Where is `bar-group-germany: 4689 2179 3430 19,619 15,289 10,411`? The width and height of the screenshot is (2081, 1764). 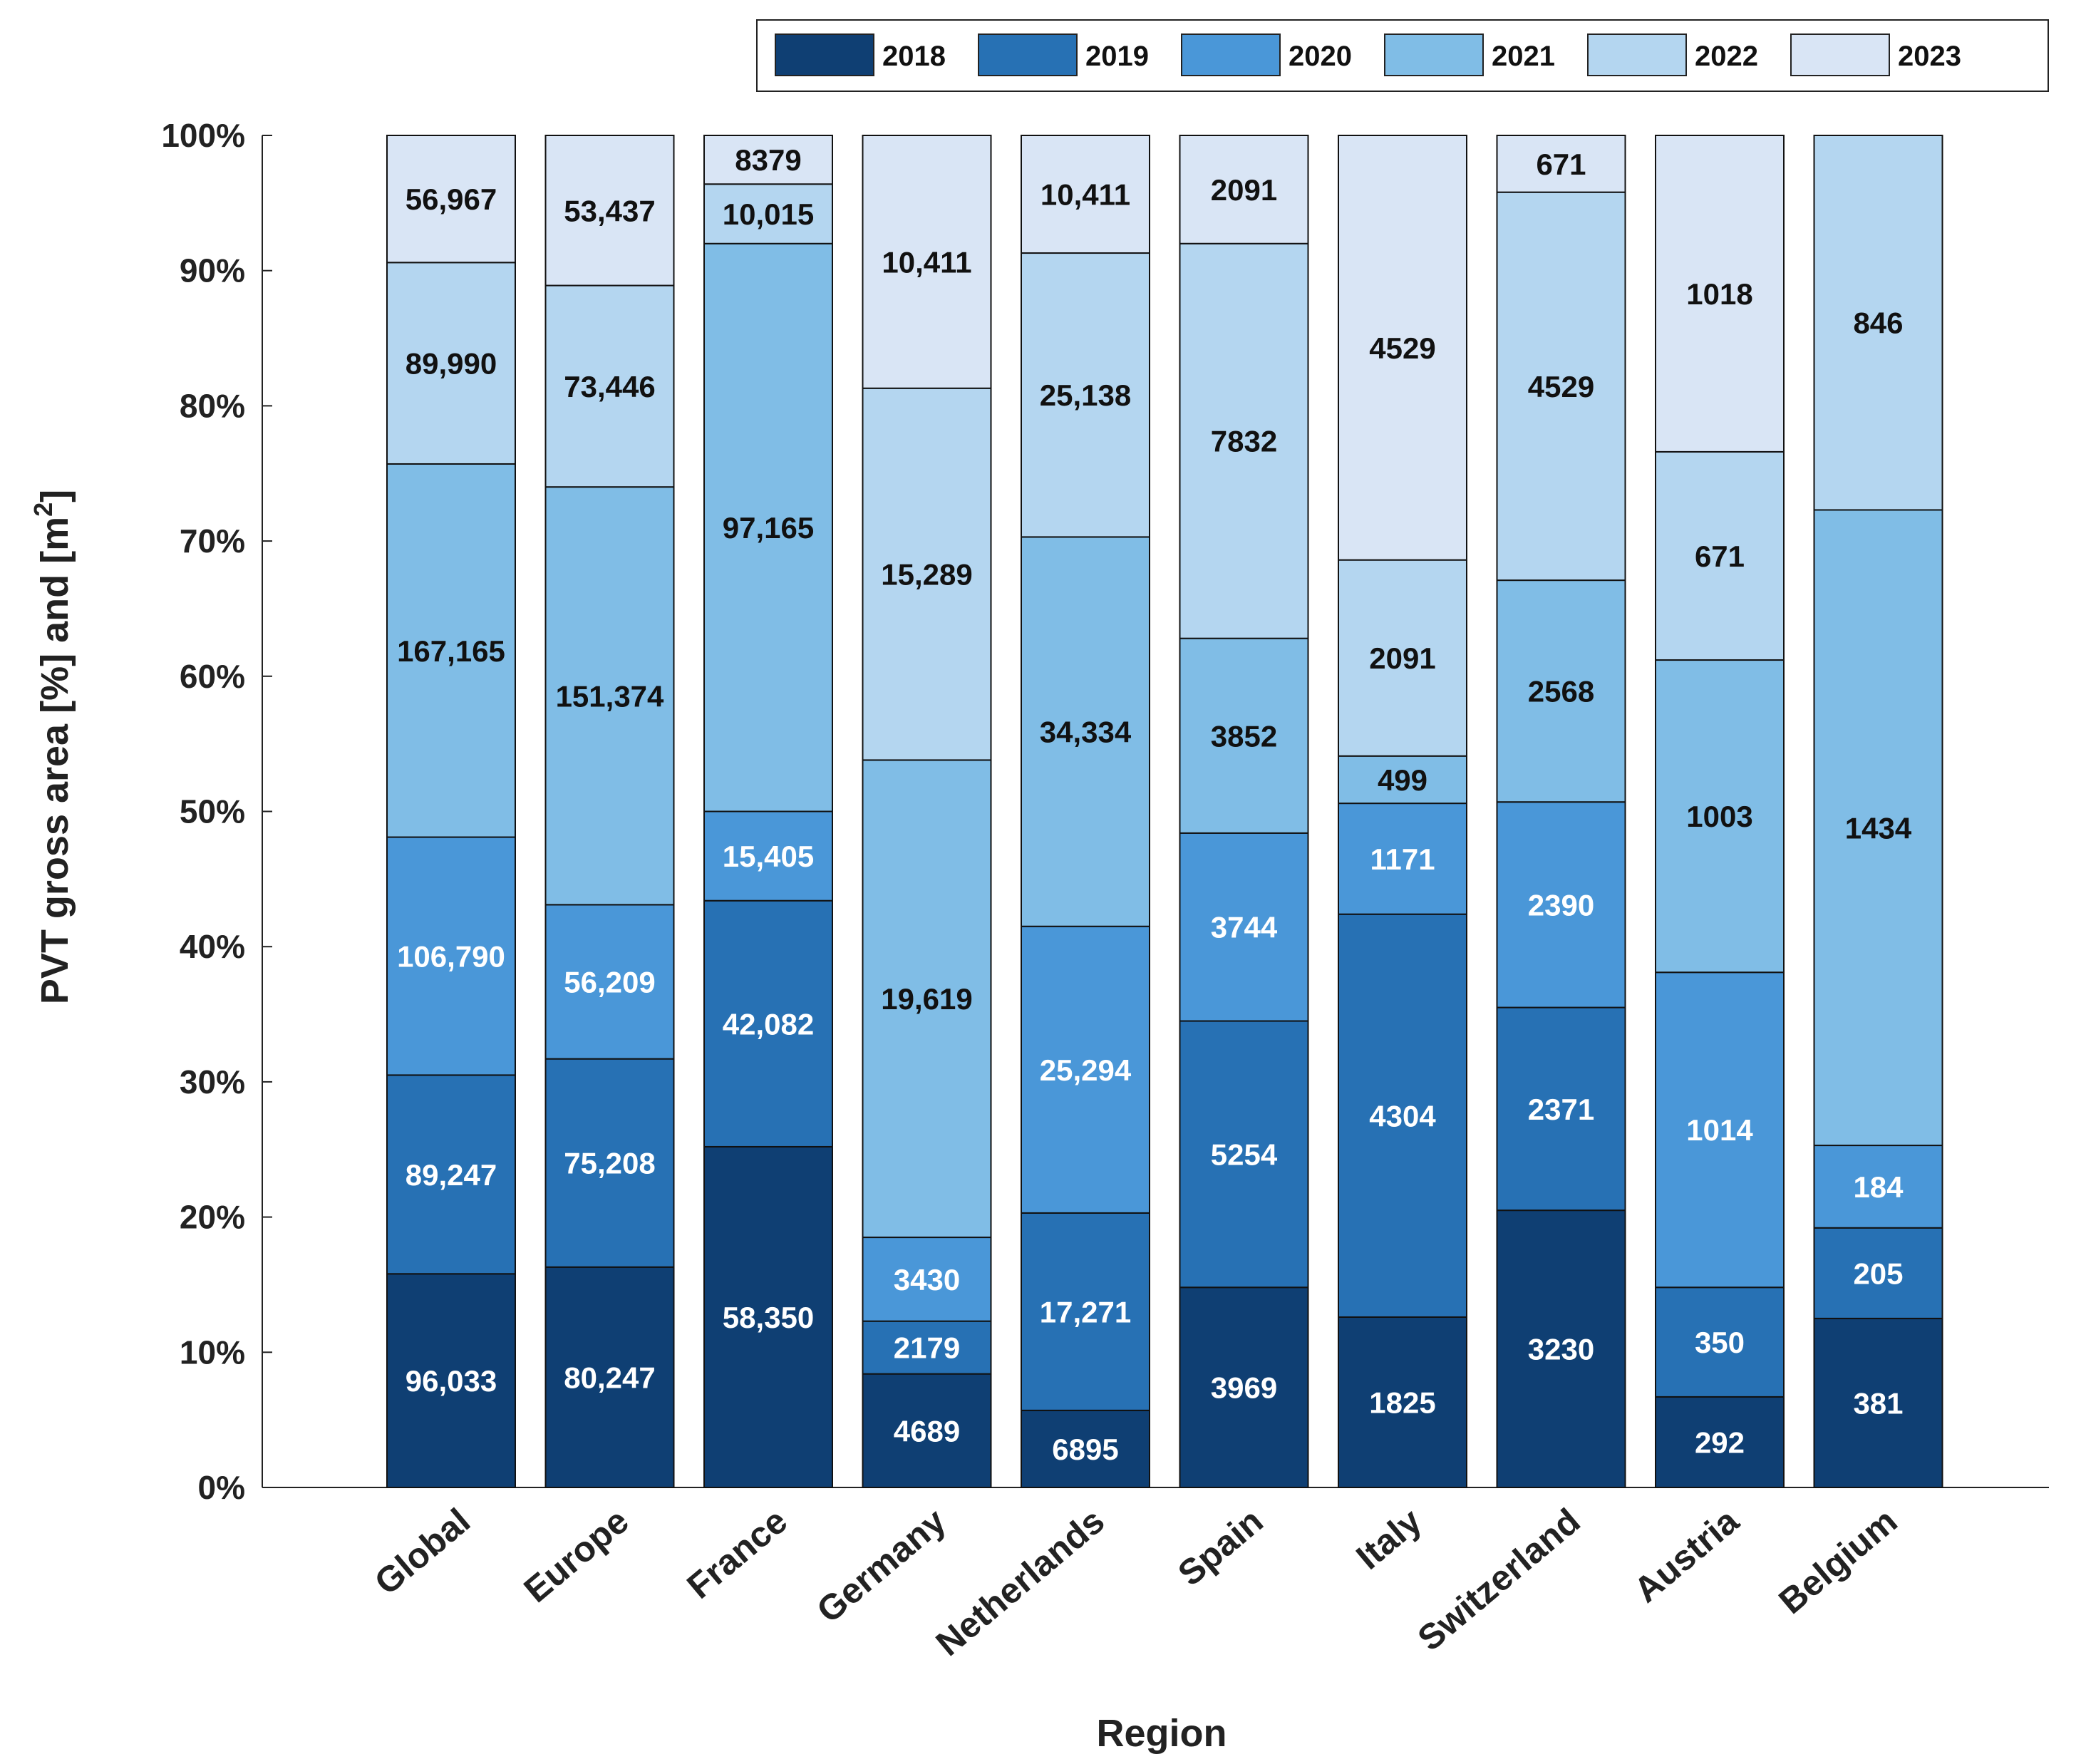
bar-group-germany: 4689 2179 3430 19,619 15,289 10,411 is located at coordinates (927, 811).